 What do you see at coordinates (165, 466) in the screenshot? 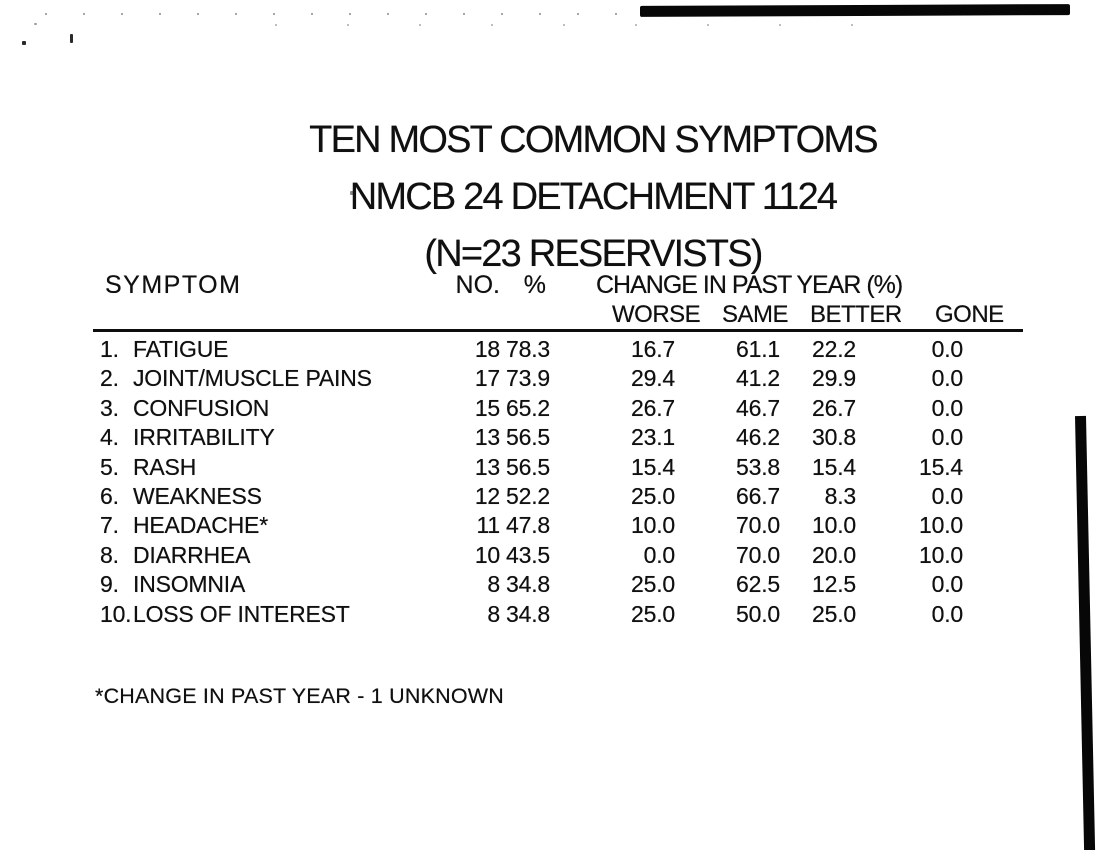
I see `row-symptom: RASH` at bounding box center [165, 466].